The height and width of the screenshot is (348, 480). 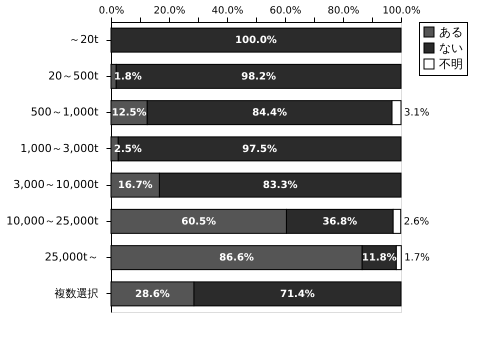 I want to click on data-label: 2.5%, so click(x=128, y=149).